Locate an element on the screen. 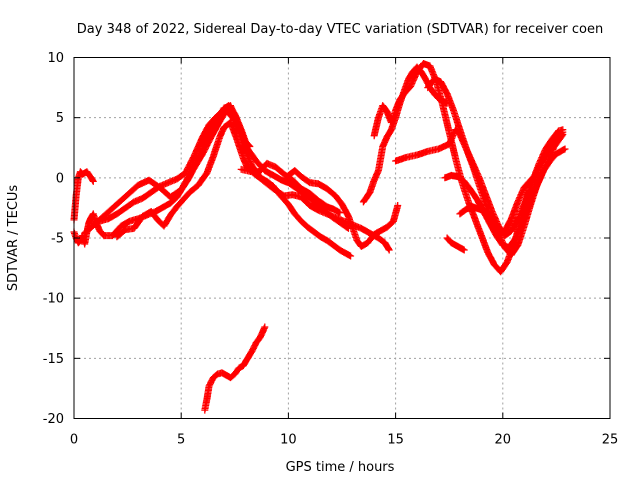 This screenshot has width=640, height=480. y-tick-label: -10 is located at coordinates (53, 299).